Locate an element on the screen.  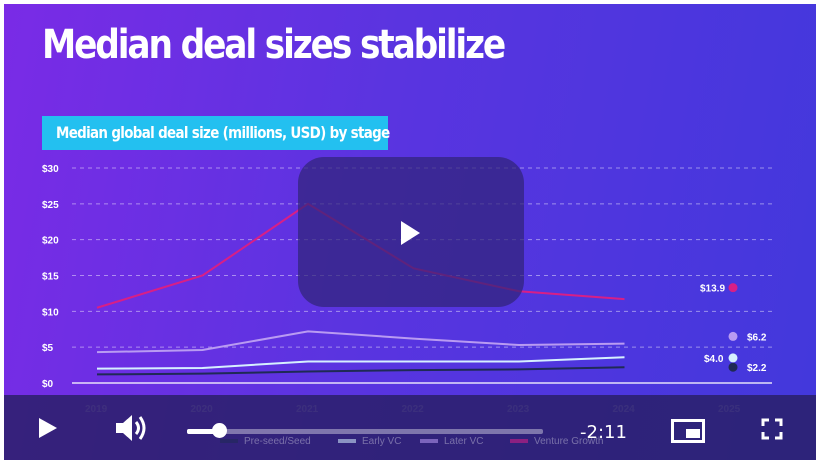
y-tick-label: $20 is located at coordinates (50, 241).